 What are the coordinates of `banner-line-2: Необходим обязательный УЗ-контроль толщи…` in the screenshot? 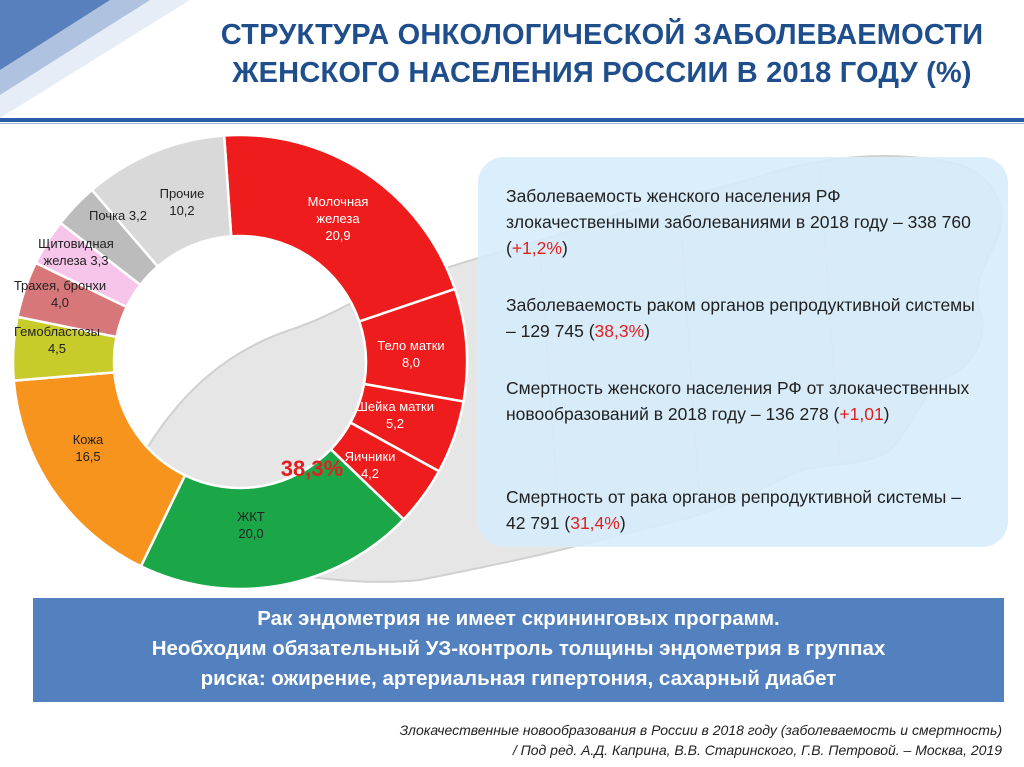 It's located at (518, 648).